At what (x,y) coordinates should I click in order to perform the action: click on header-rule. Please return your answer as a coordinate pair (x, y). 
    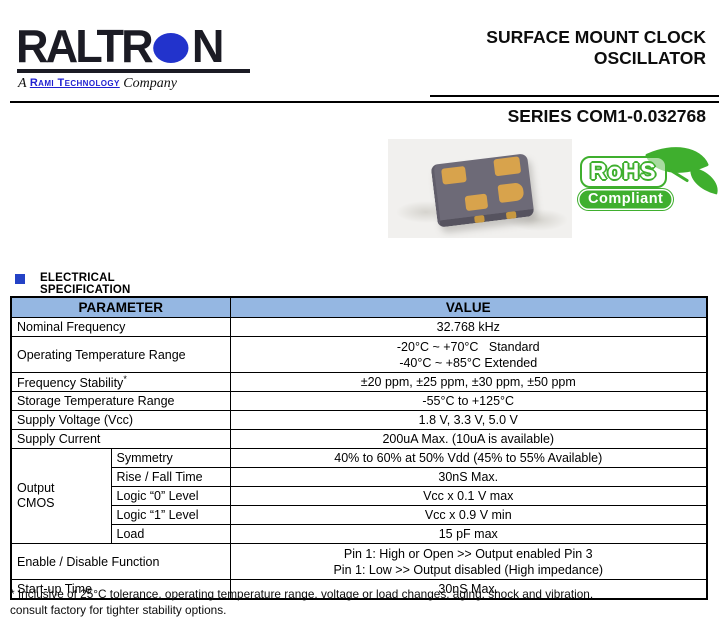
    Looking at the image, I should click on (364, 102).